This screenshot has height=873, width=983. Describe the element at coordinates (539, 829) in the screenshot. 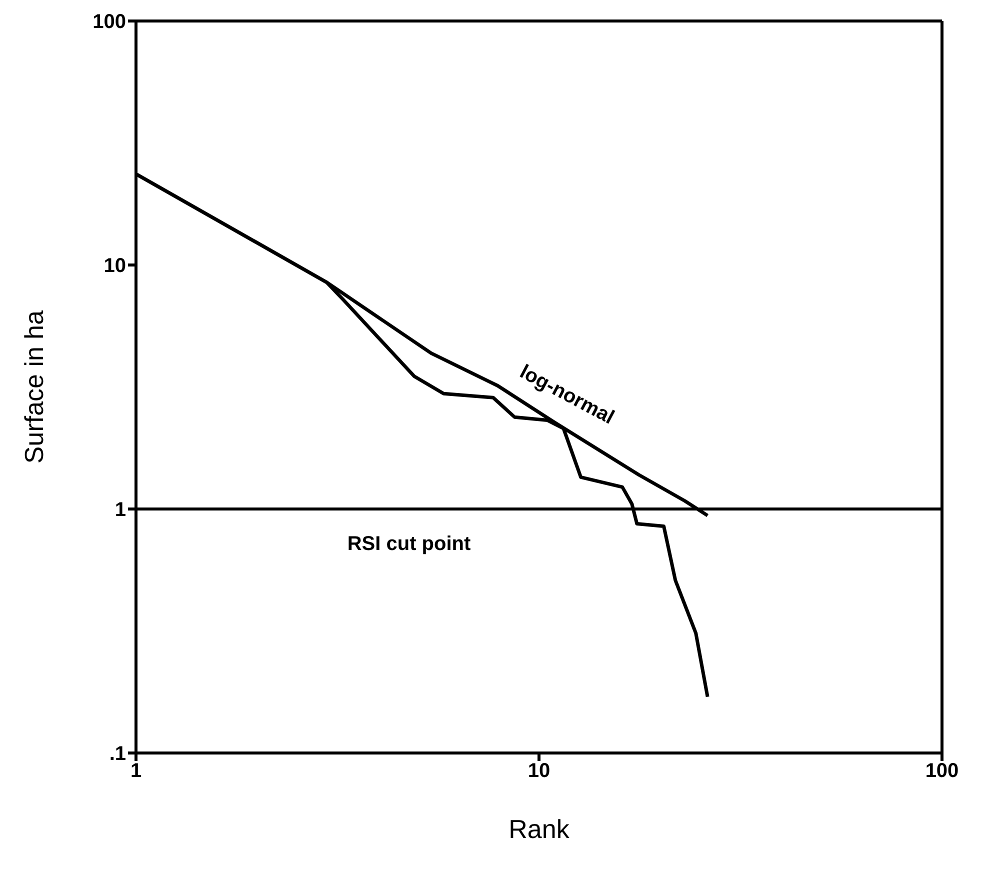

I see `x-axis-title: Rank` at that location.